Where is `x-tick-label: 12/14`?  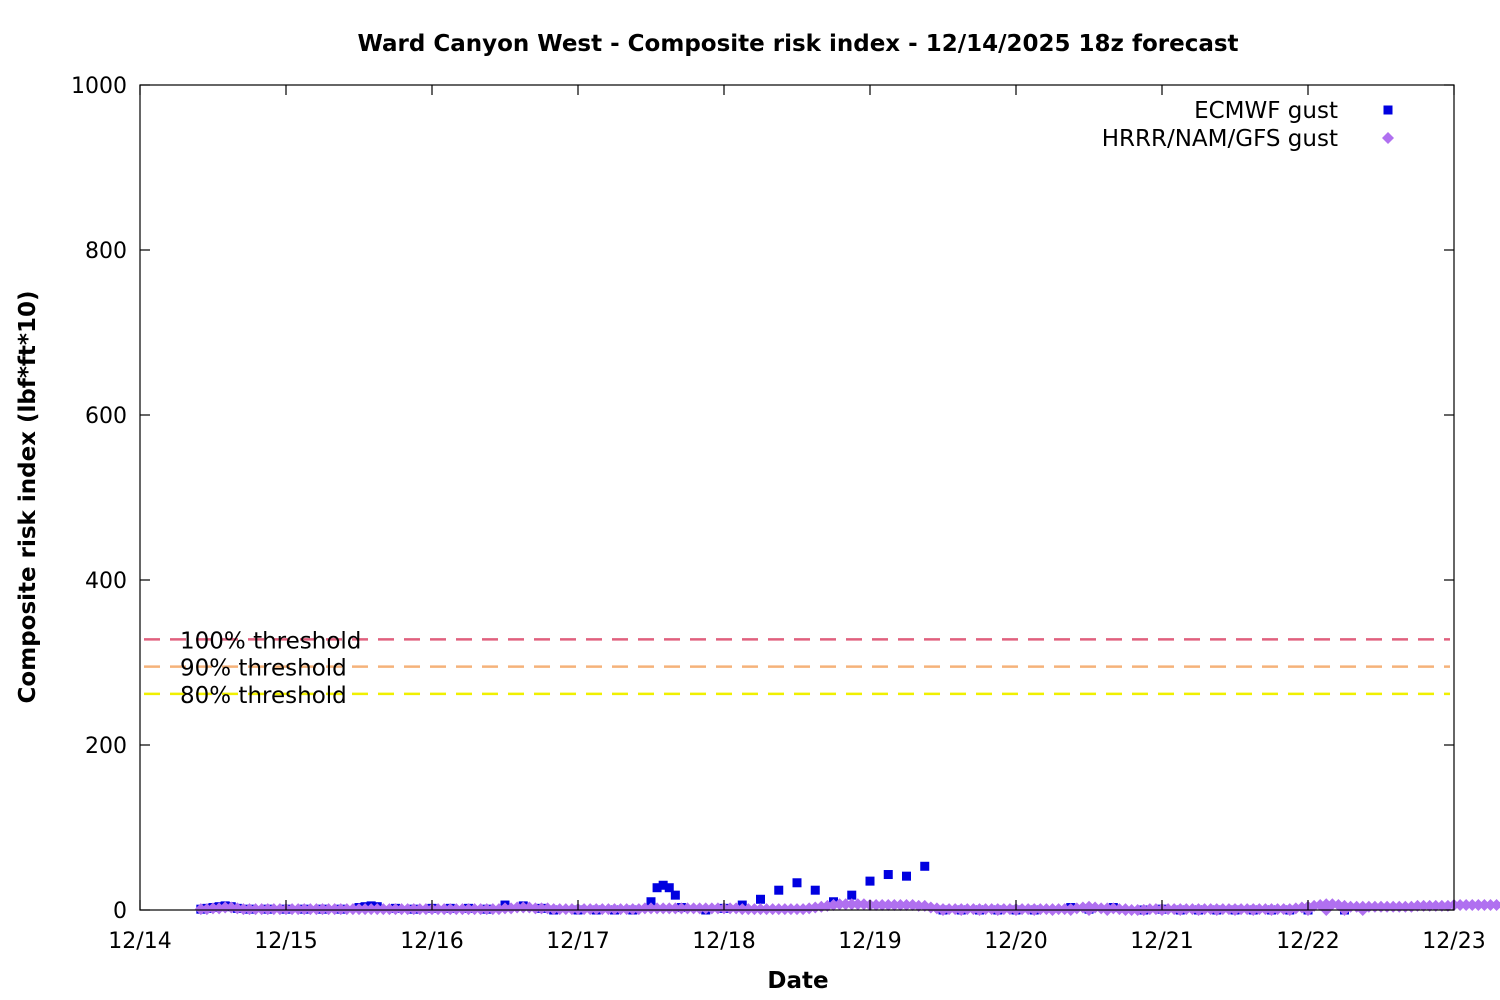
x-tick-label: 12/14 is located at coordinates (139, 941).